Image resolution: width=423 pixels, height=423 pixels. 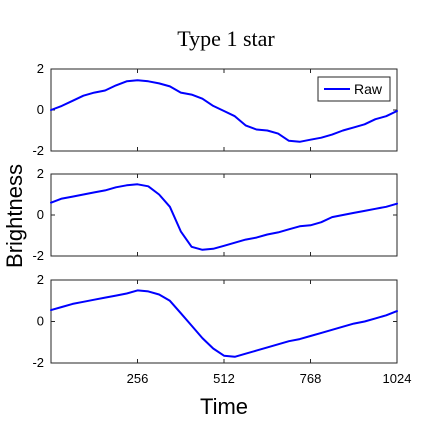 What do you see at coordinates (224, 406) in the screenshot?
I see `x-axis-label: Time` at bounding box center [224, 406].